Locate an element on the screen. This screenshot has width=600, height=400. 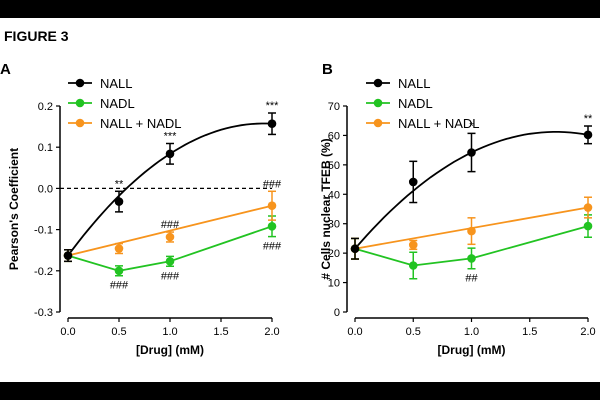
panel-b-x-axis-label: [Drug] (mM) is located at coordinates (472, 350).